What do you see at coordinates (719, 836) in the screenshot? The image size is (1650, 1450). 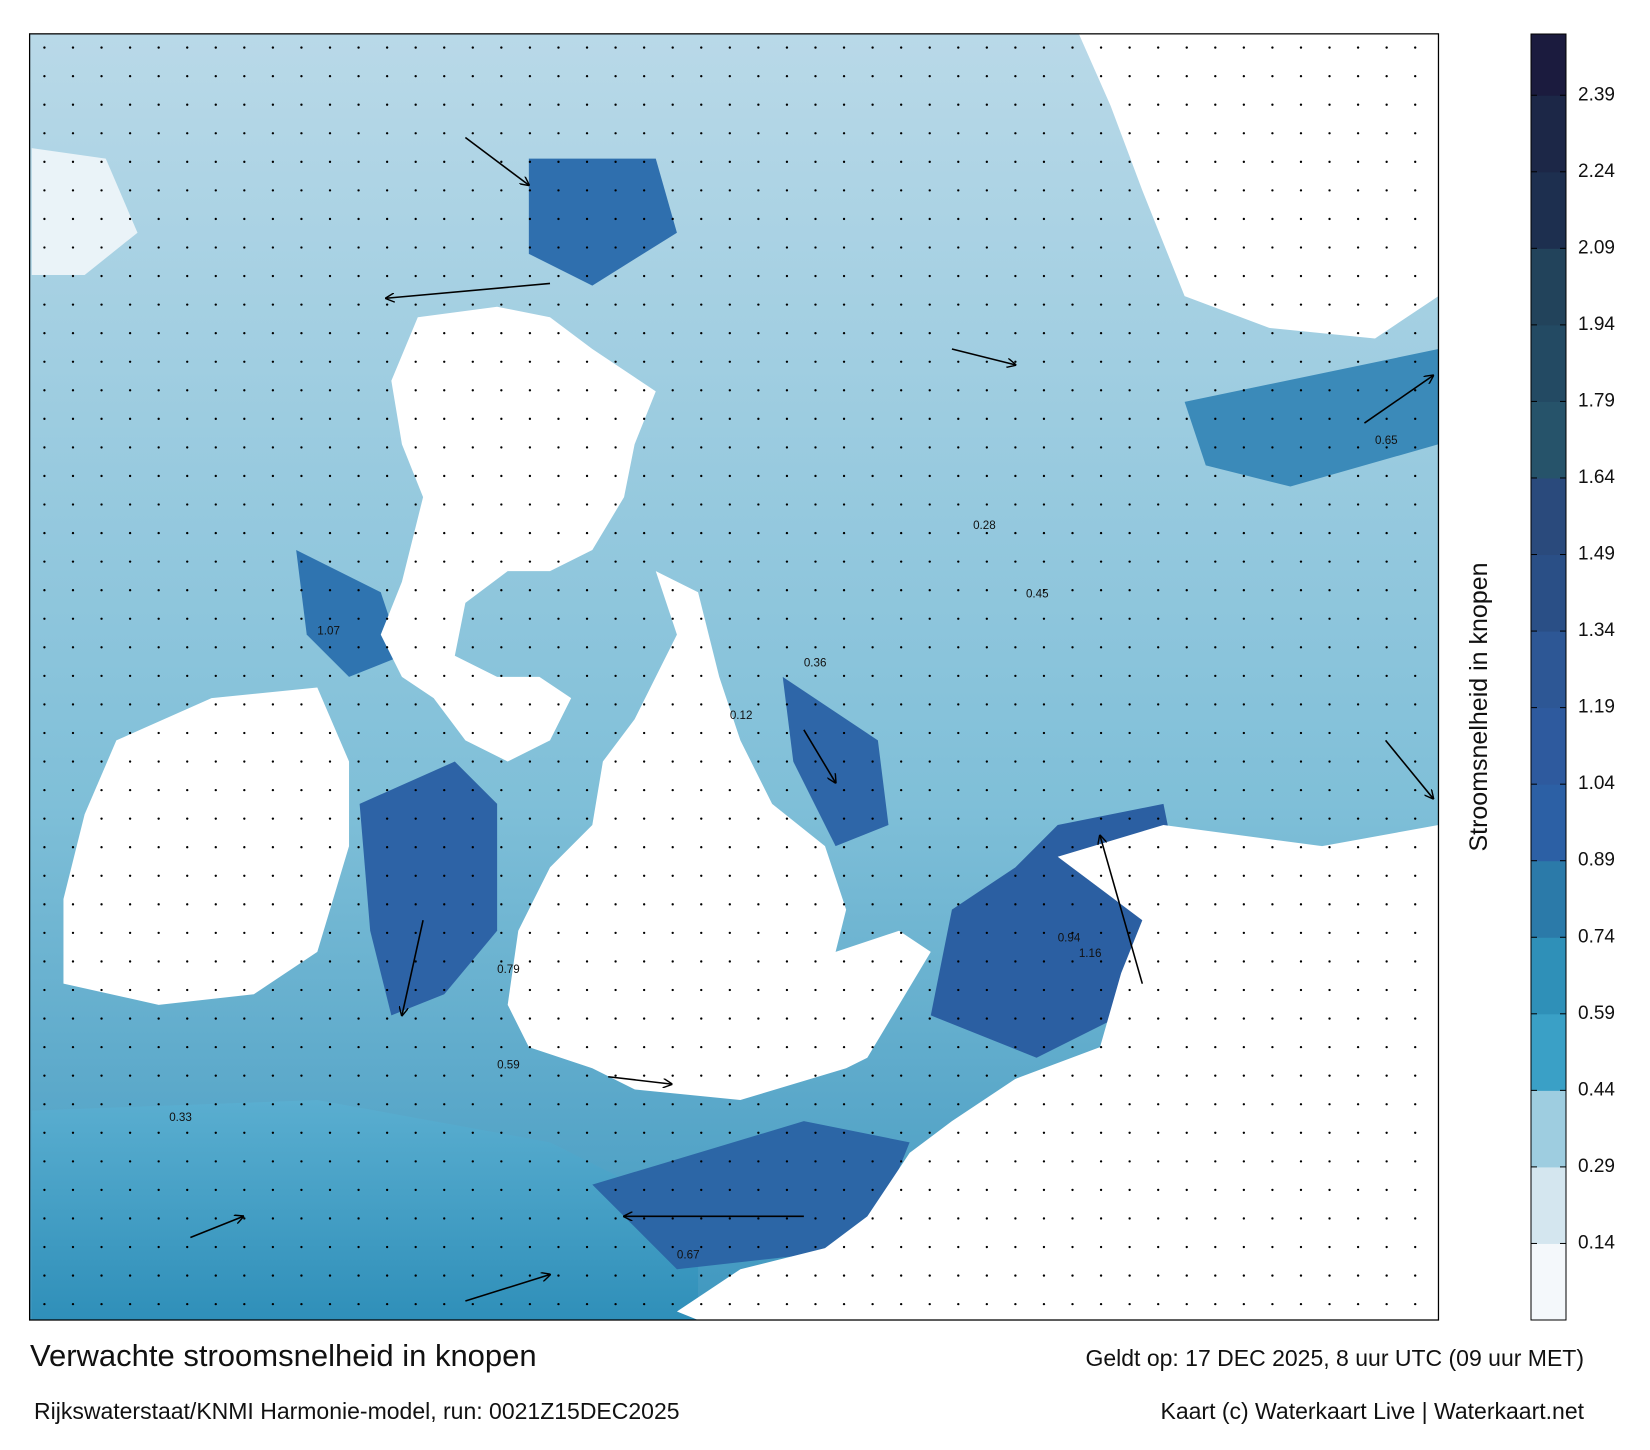 I see `land` at bounding box center [719, 836].